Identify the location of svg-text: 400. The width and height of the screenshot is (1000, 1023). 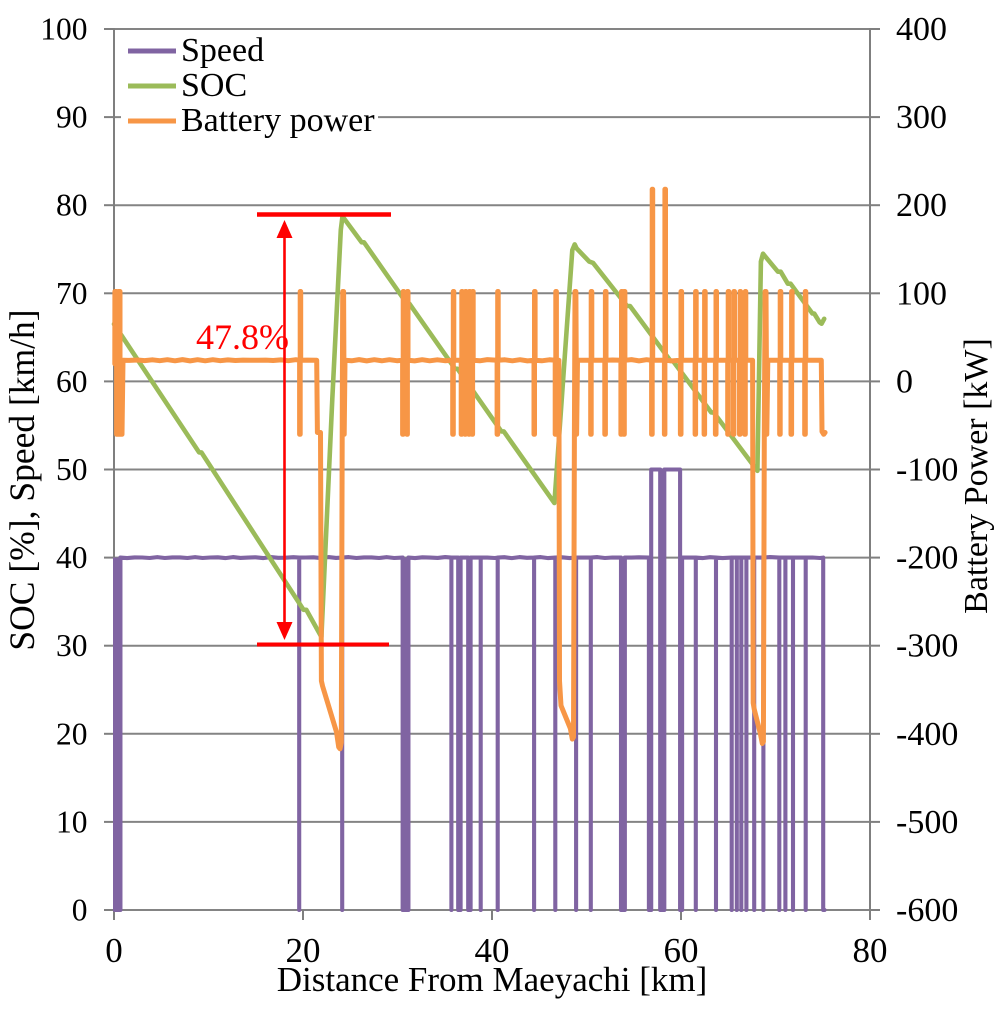
(921, 29).